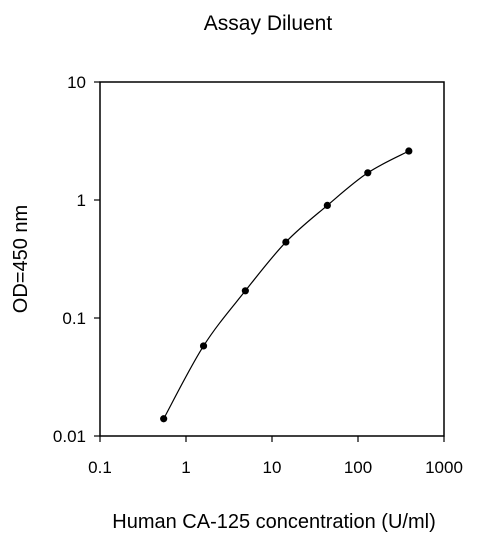  What do you see at coordinates (268, 23) in the screenshot?
I see `chart-title: Assay Diluent` at bounding box center [268, 23].